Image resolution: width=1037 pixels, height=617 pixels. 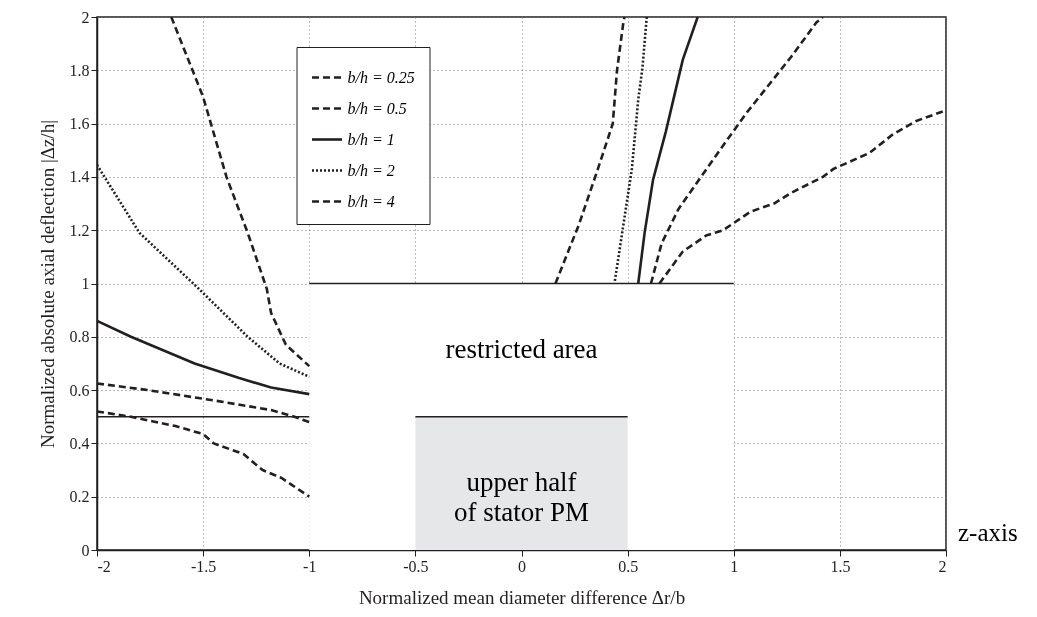 What do you see at coordinates (79, 177) in the screenshot?
I see `y-tick-label: 1.4` at bounding box center [79, 177].